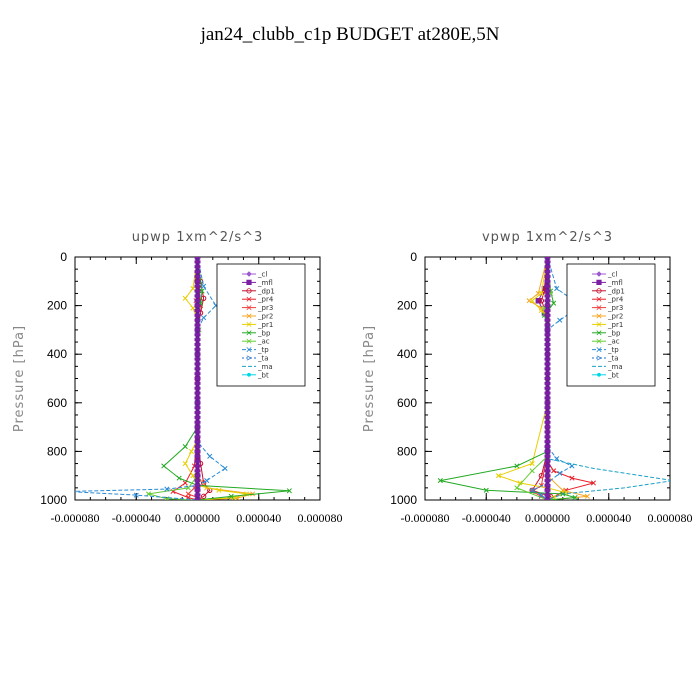  Describe the element at coordinates (599, 358) in the screenshot. I see `legend-marker-ta` at that location.